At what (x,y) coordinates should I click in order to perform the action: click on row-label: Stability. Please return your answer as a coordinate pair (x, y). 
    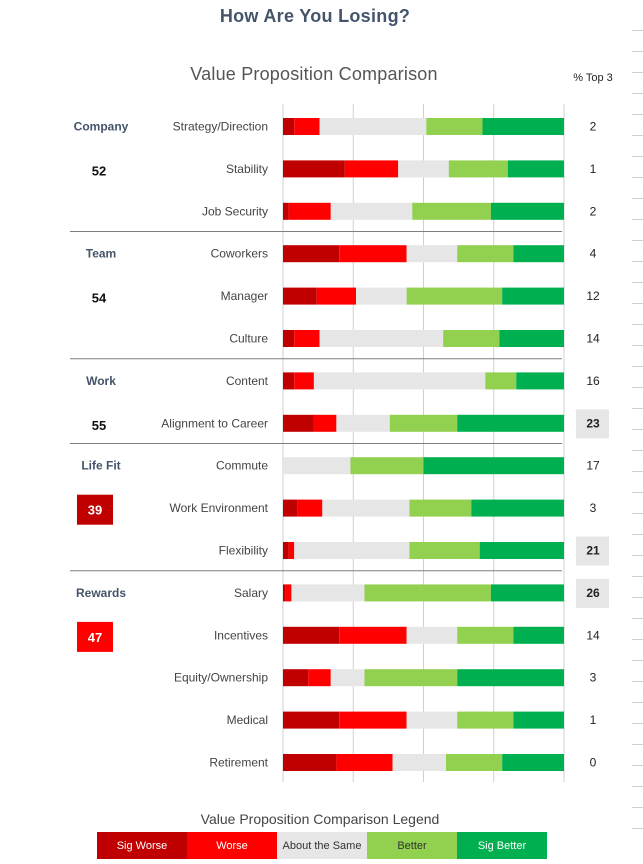
    Looking at the image, I should click on (247, 169).